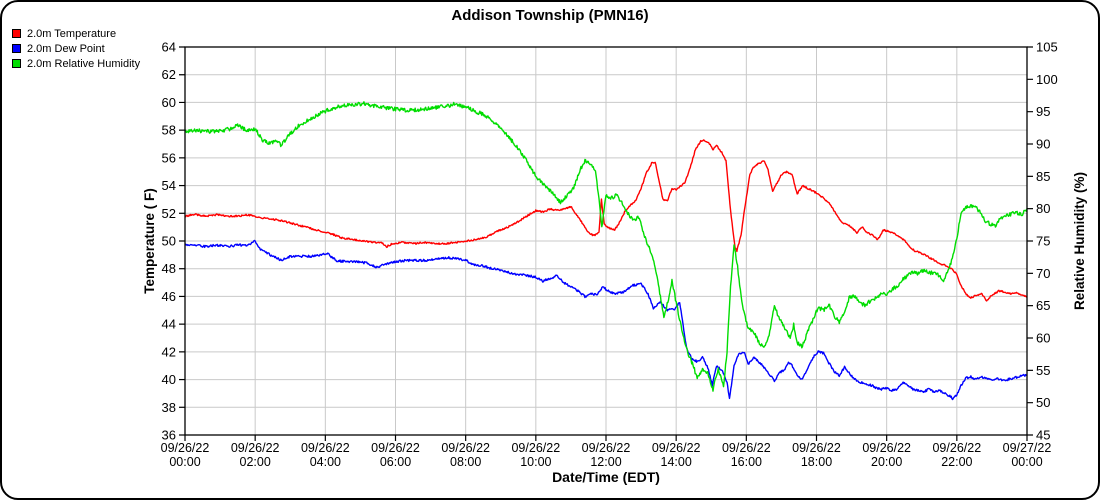 This screenshot has width=1100, height=500. Describe the element at coordinates (465, 462) in the screenshot. I see `x-tick-time: 08:00` at that location.